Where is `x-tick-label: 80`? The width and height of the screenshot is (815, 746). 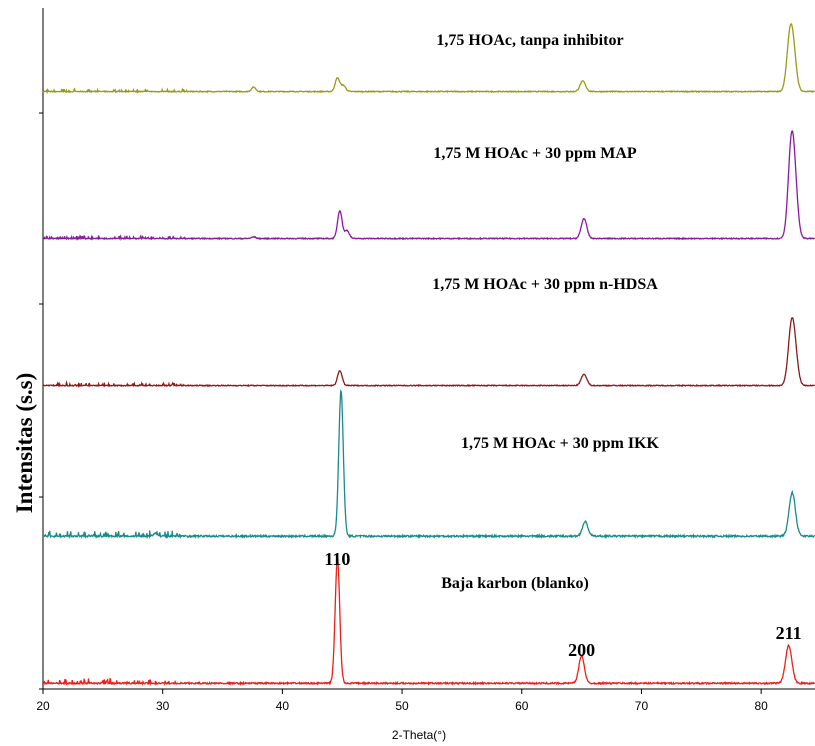
x-tick-label: 80 is located at coordinates (761, 706).